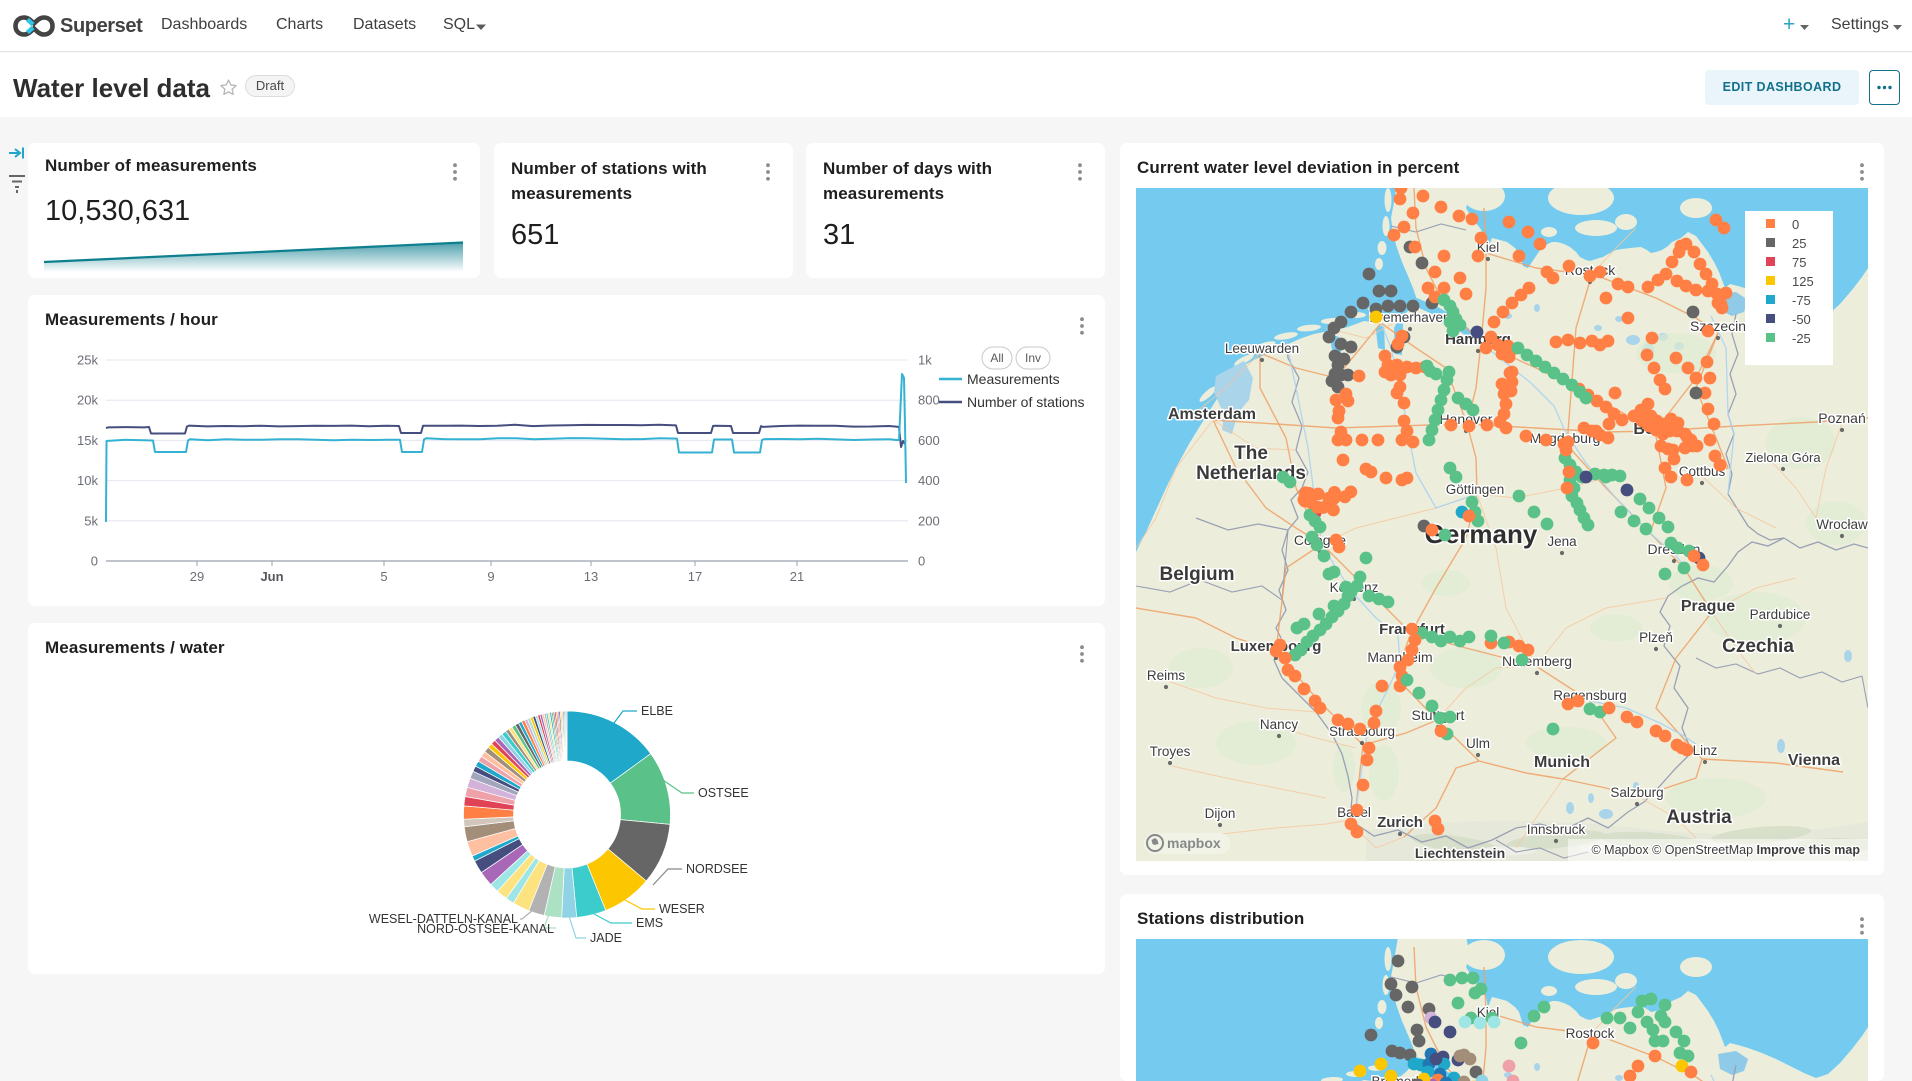 The height and width of the screenshot is (1081, 1912). I want to click on svg-text: Belgium, so click(1197, 574).